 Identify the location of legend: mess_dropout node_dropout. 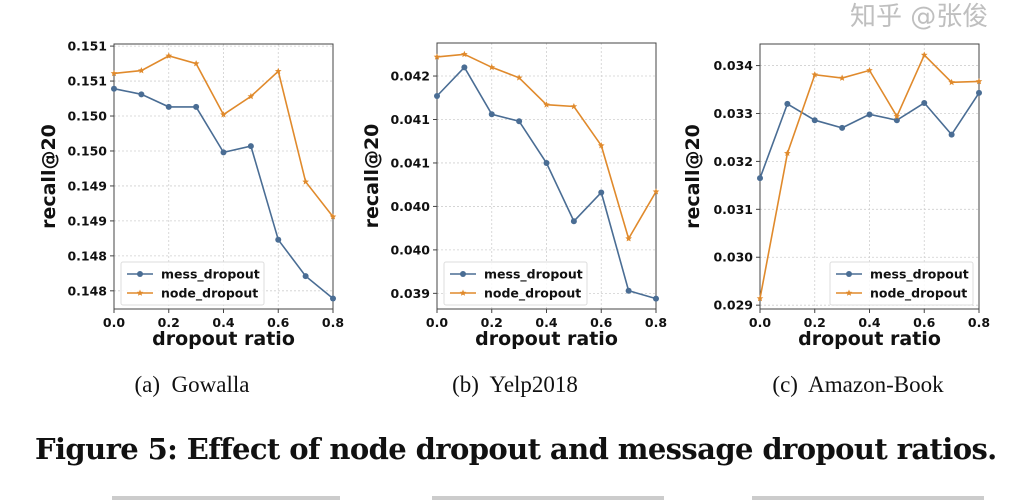
(515, 283).